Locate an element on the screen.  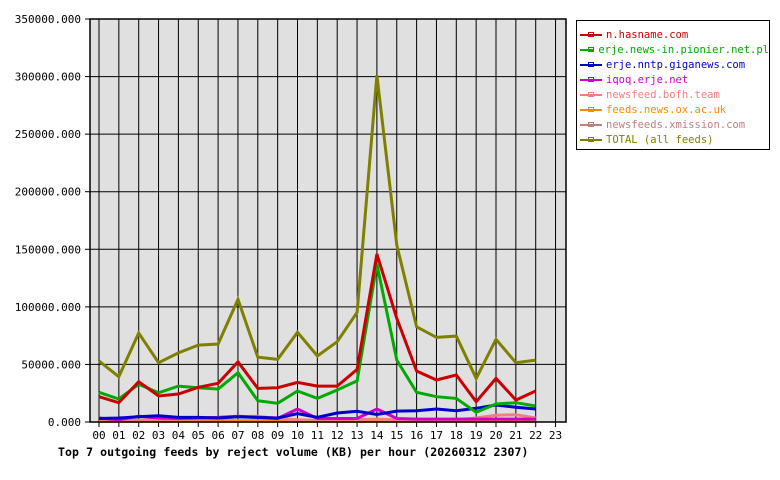
x-tick-label: 04 is located at coordinates (179, 435).